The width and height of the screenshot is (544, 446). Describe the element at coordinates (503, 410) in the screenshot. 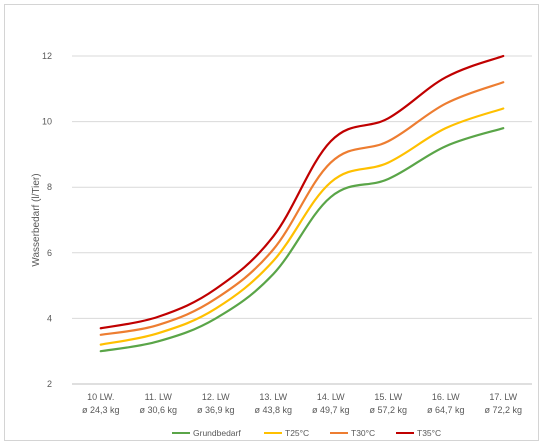

I see `x-tick-sublabel: ø 72,2 kg` at that location.